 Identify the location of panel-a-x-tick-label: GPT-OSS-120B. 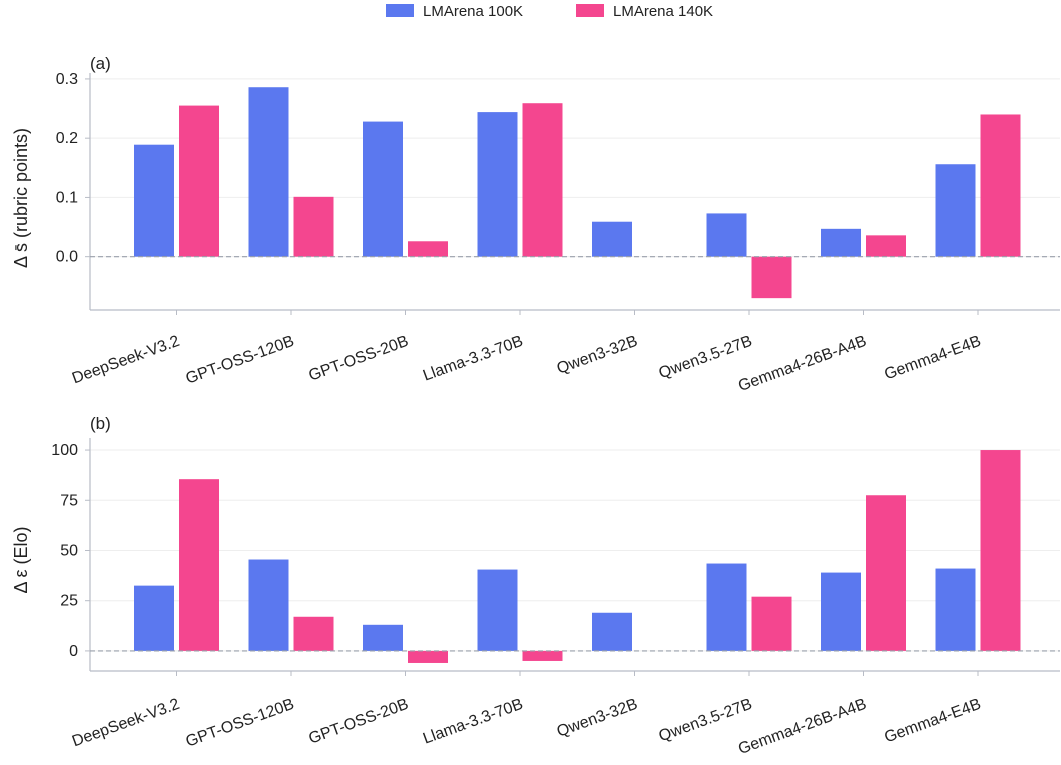
(240, 360).